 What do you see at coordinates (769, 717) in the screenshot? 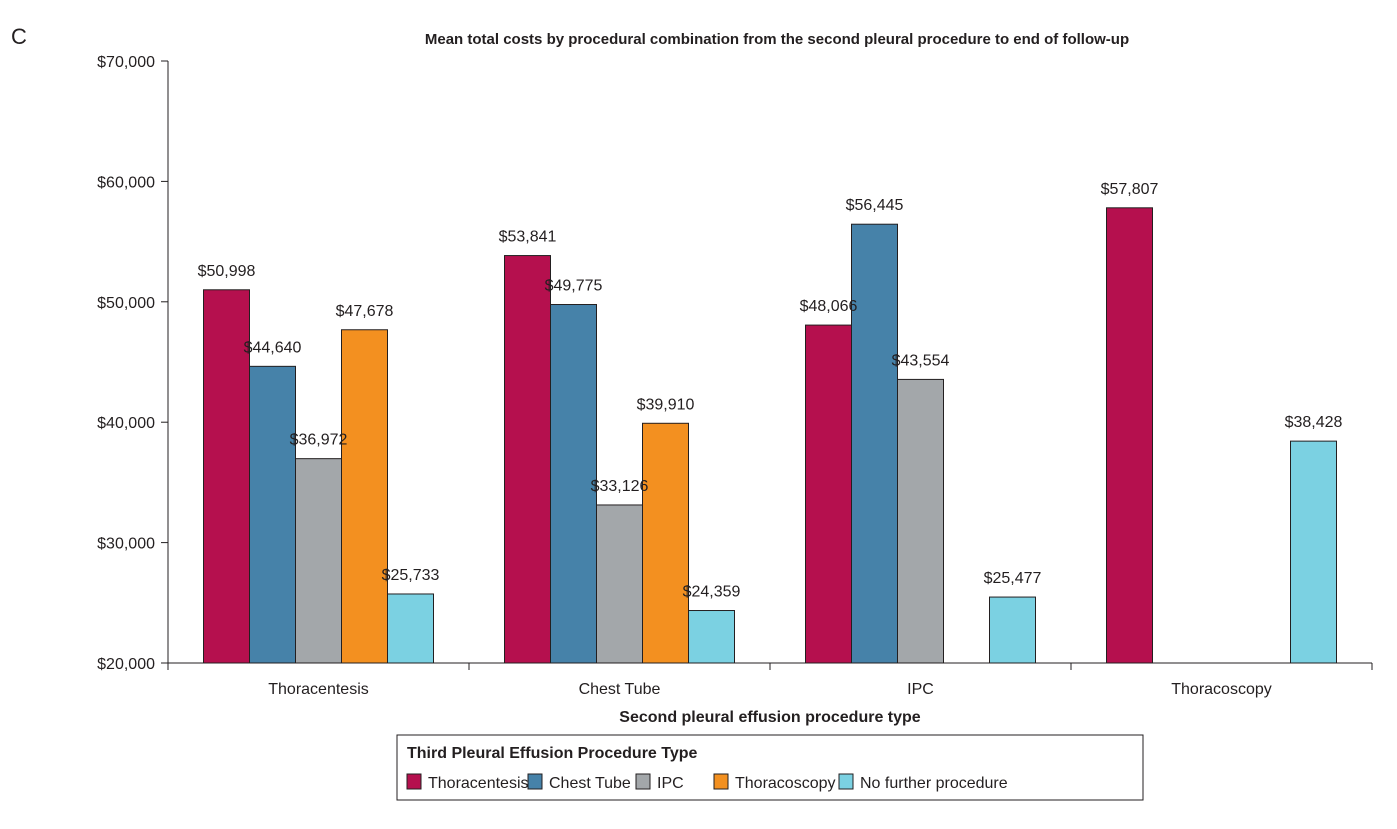
I see `x-axis-title: Second pleural effusion procedure type` at bounding box center [769, 717].